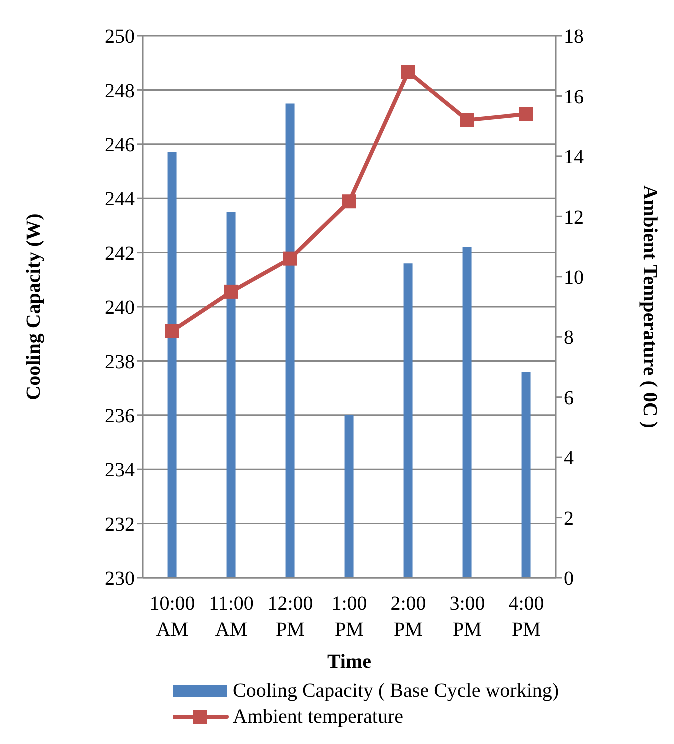  What do you see at coordinates (231, 617) in the screenshot?
I see `x-tick-label: 11:00 AM` at bounding box center [231, 617].